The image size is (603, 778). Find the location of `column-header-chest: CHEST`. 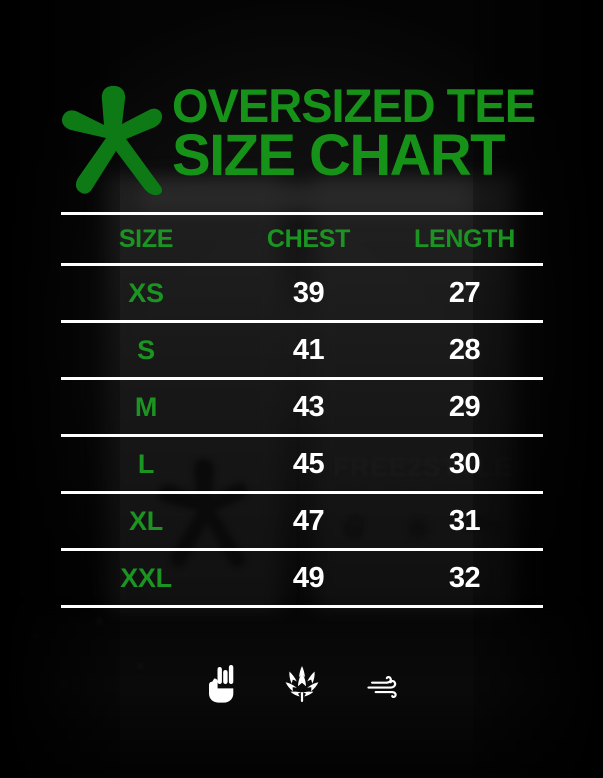

column-header-chest: CHEST is located at coordinates (308, 238).